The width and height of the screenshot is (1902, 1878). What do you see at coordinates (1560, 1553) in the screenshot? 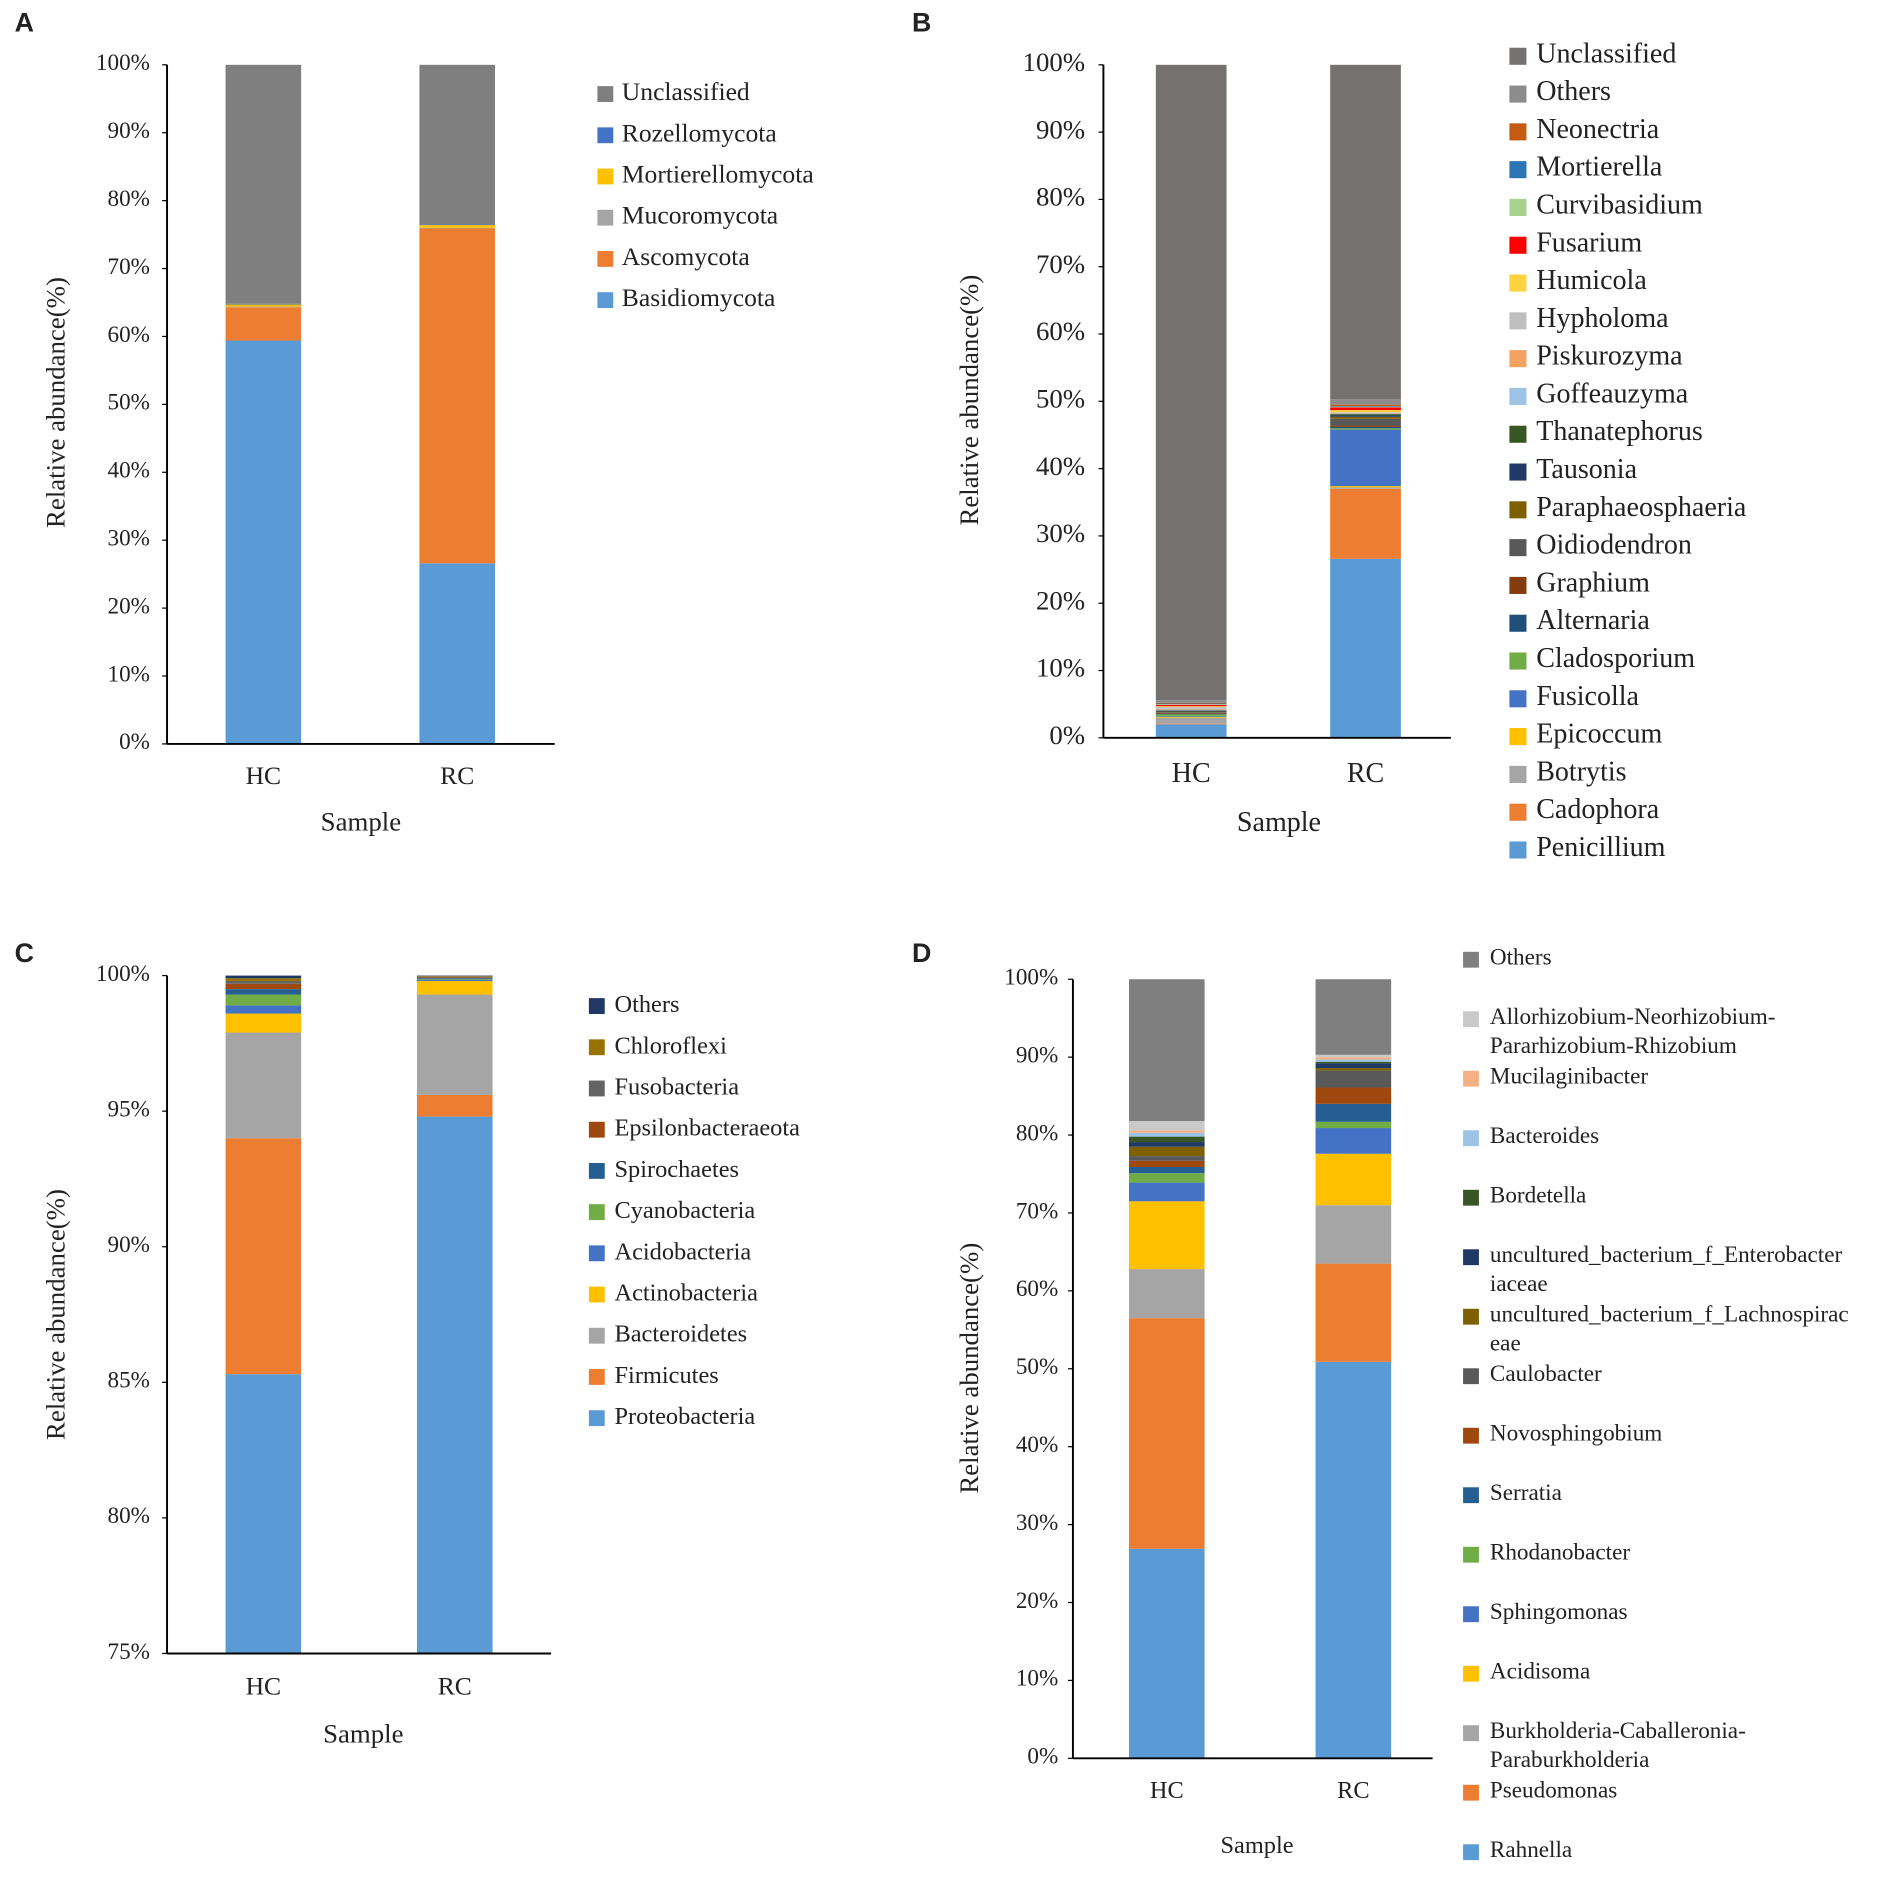
I see `legend-label: Rhodanobacter` at bounding box center [1560, 1553].